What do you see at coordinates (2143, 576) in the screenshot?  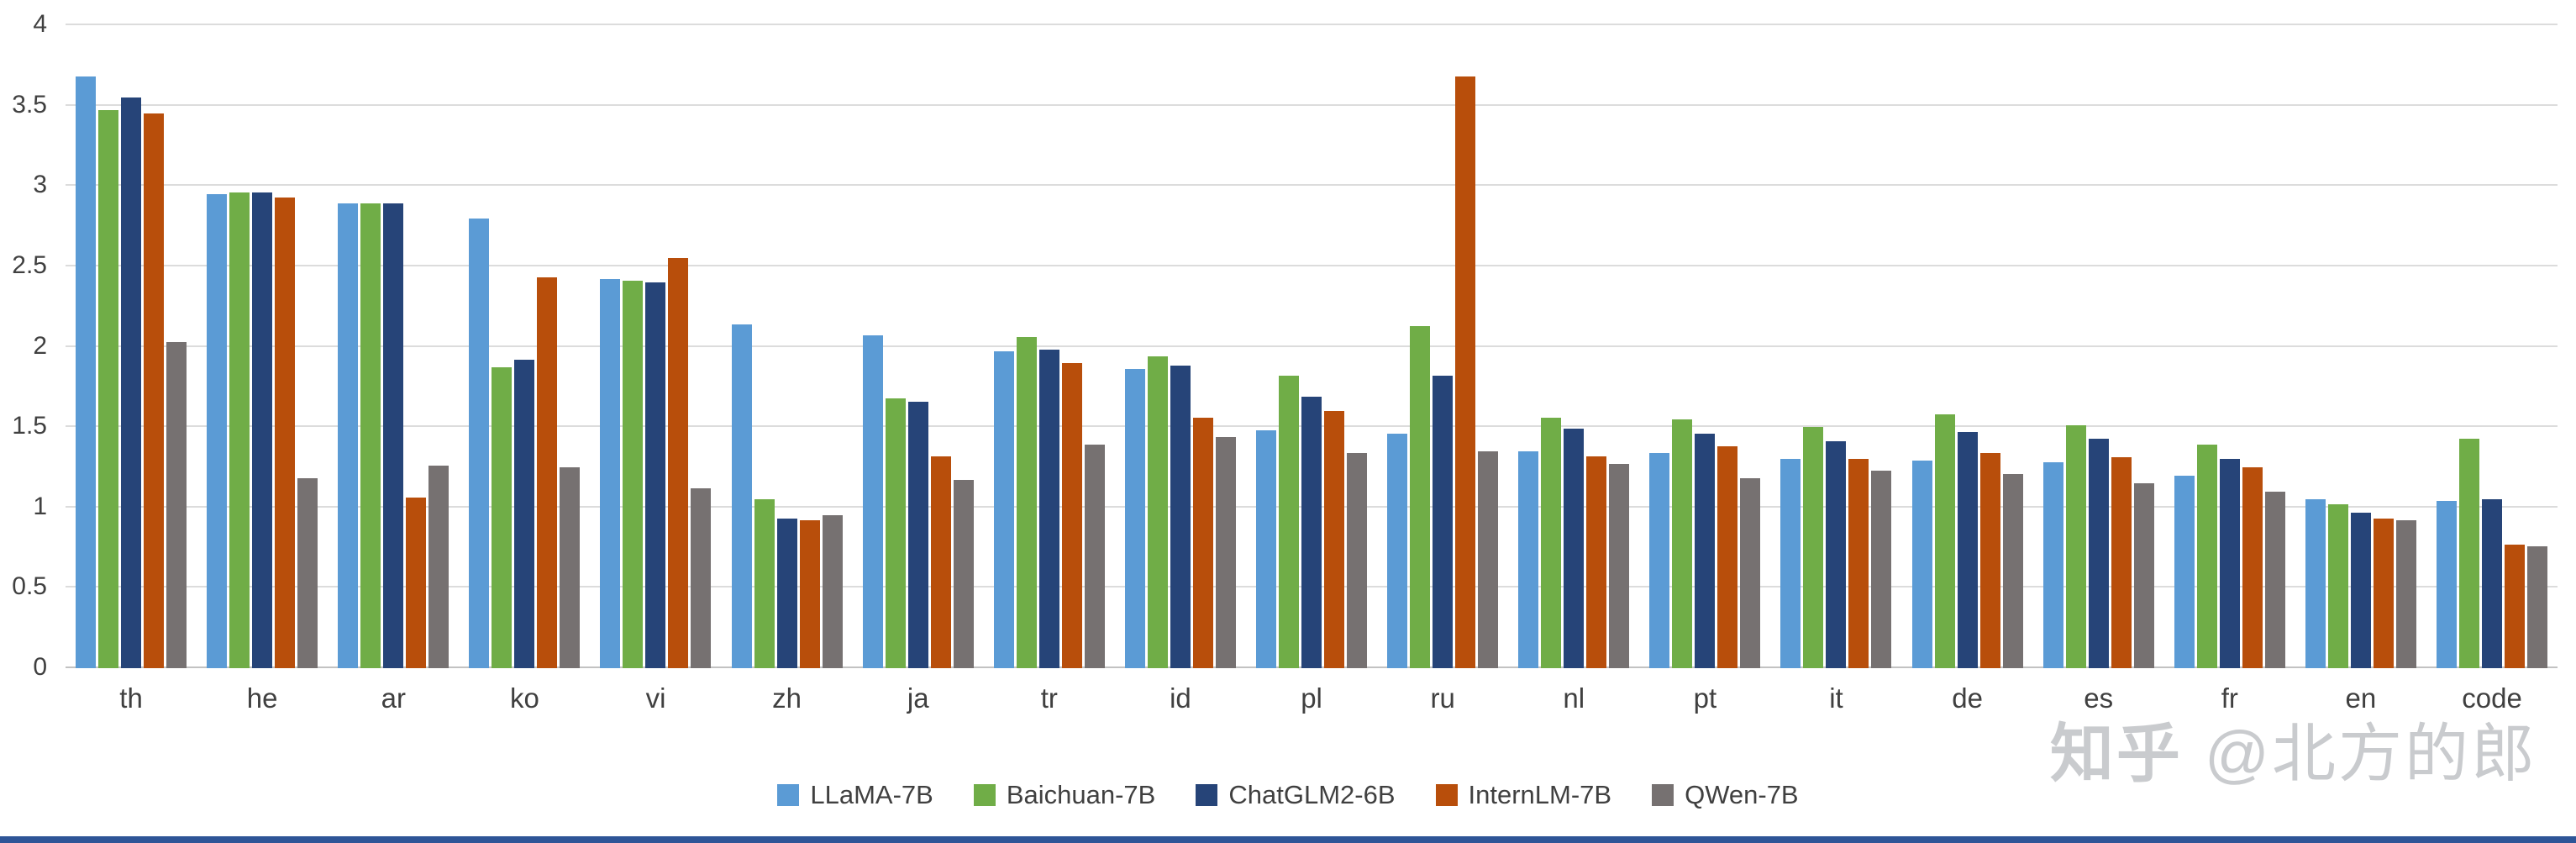 I see `bar-QWen-7B-es` at bounding box center [2143, 576].